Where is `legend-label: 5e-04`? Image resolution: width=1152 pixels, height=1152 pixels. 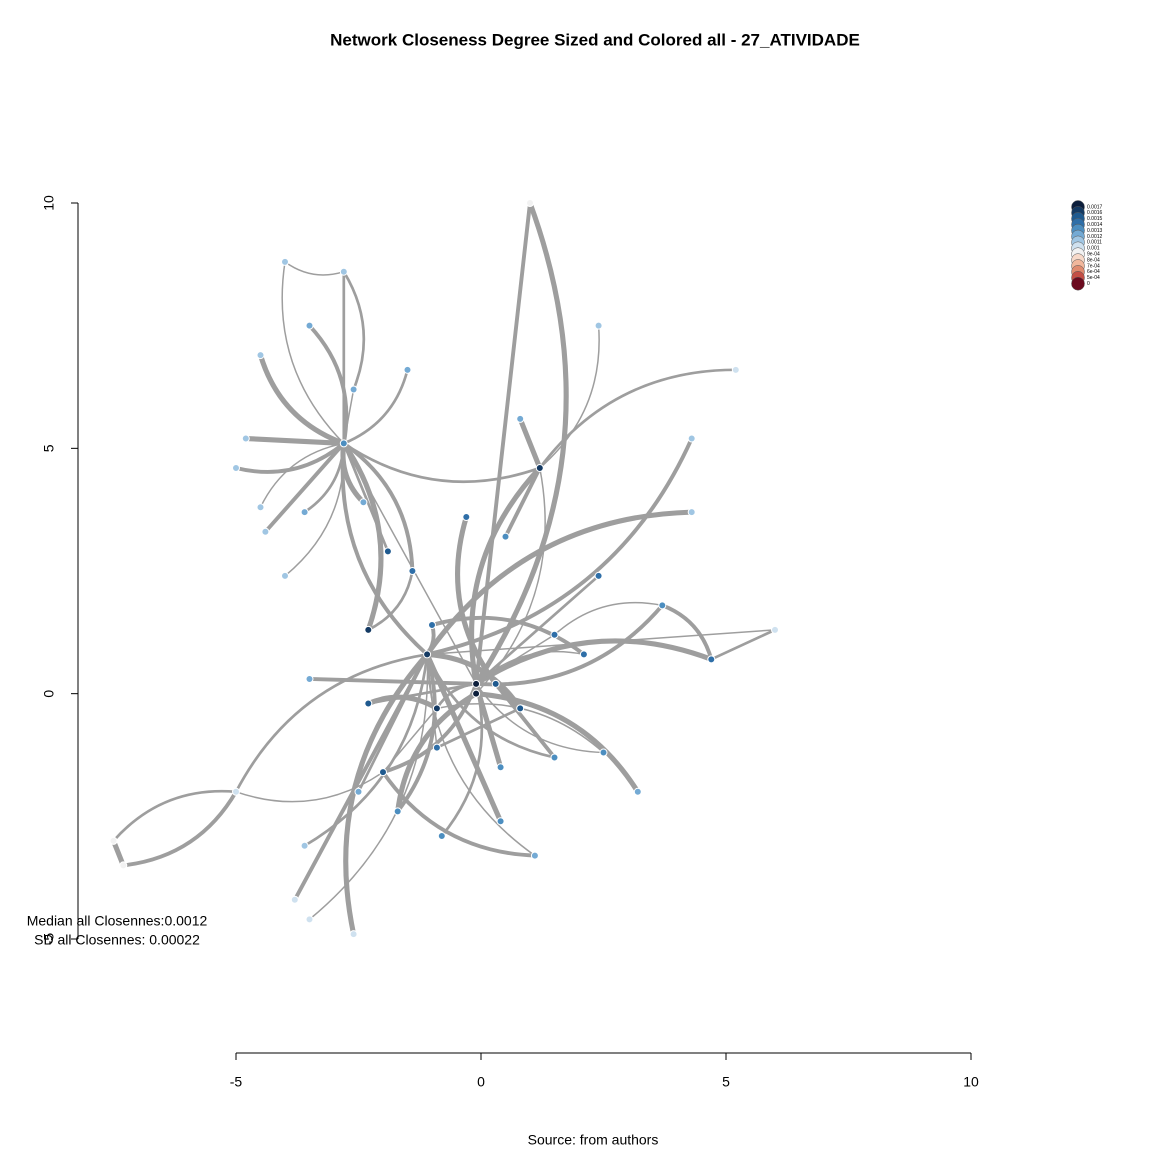
legend-label: 5e-04 is located at coordinates (1093, 278).